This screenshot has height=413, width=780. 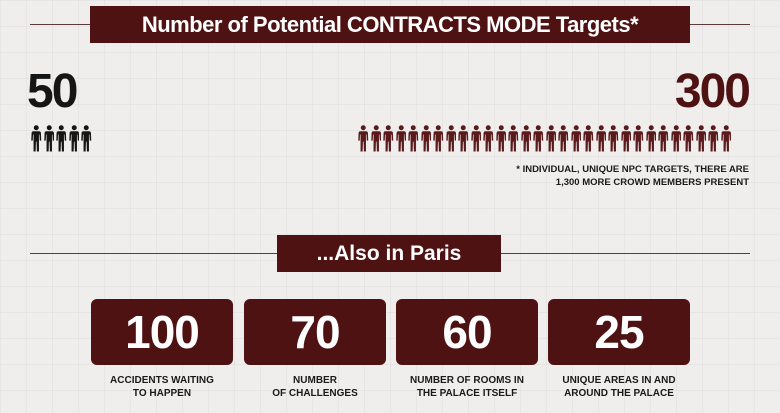 What do you see at coordinates (52, 91) in the screenshot?
I see `old-target-count: 50` at bounding box center [52, 91].